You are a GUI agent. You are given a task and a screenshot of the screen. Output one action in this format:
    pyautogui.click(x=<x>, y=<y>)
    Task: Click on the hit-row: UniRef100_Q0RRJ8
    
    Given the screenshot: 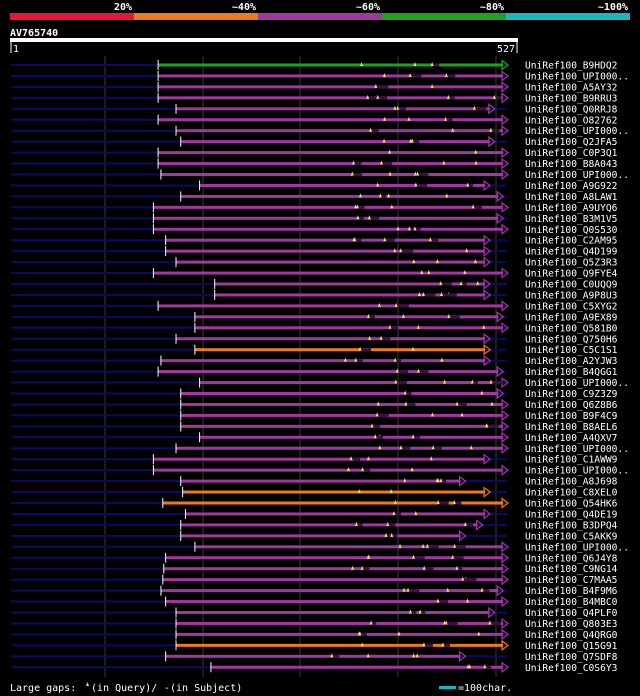 What is the action you would take?
    pyautogui.click(x=314, y=109)
    